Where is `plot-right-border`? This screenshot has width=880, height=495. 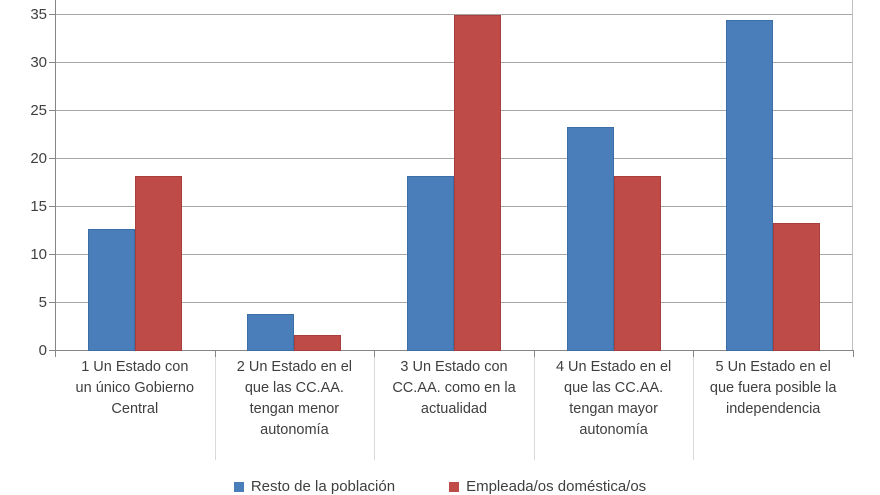
plot-right-border is located at coordinates (852, 175).